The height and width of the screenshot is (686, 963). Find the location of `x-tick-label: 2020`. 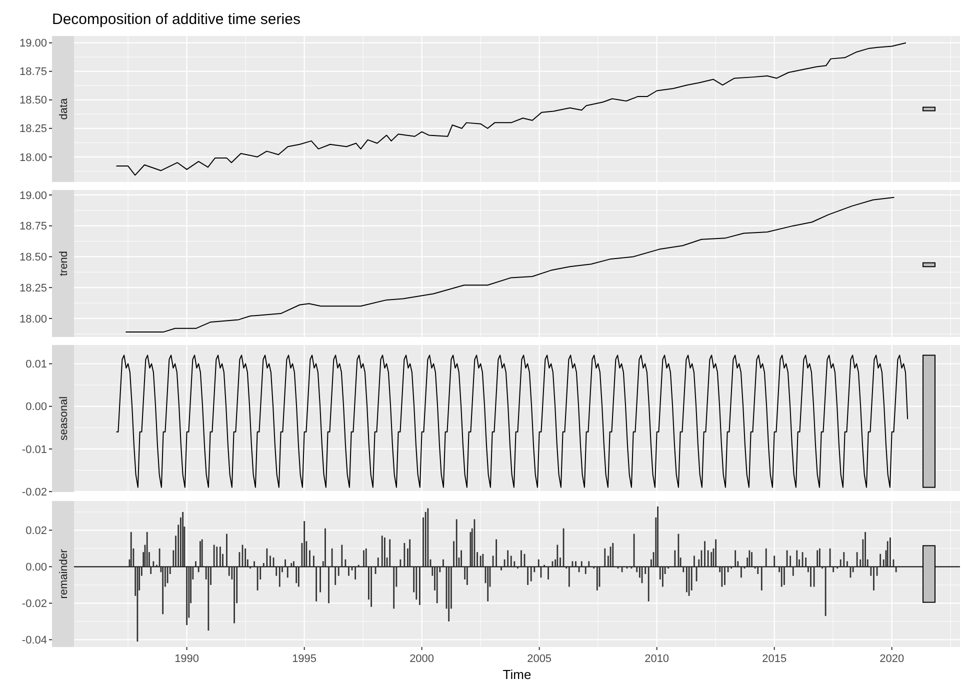

x-tick-label: 2020 is located at coordinates (892, 659).